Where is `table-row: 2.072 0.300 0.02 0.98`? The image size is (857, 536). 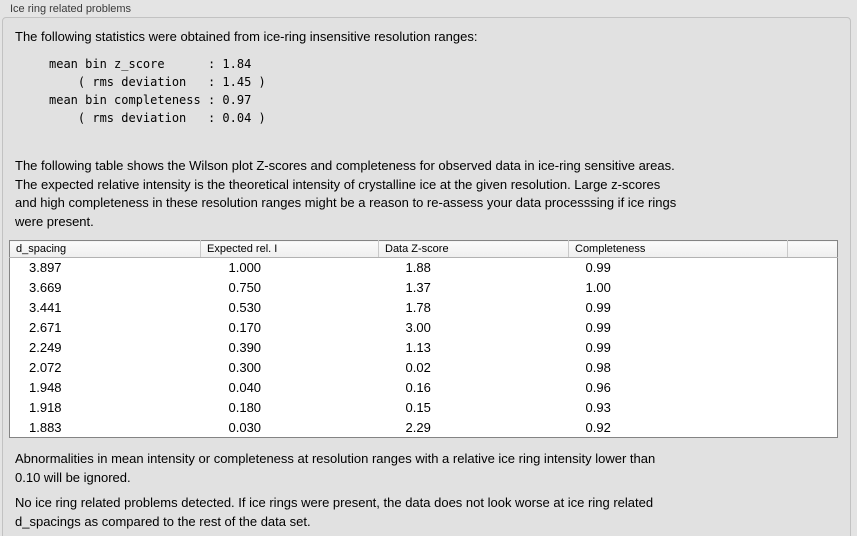
table-row: 2.072 0.300 0.02 0.98 is located at coordinates (424, 368).